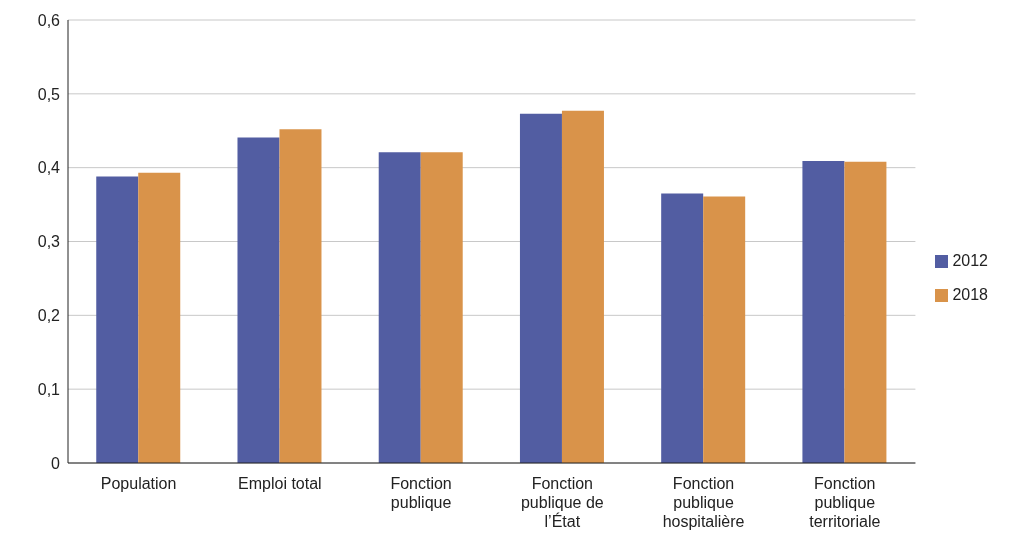  What do you see at coordinates (562, 502) in the screenshot?
I see `x-tick-label: Fonction publique de l’État` at bounding box center [562, 502].